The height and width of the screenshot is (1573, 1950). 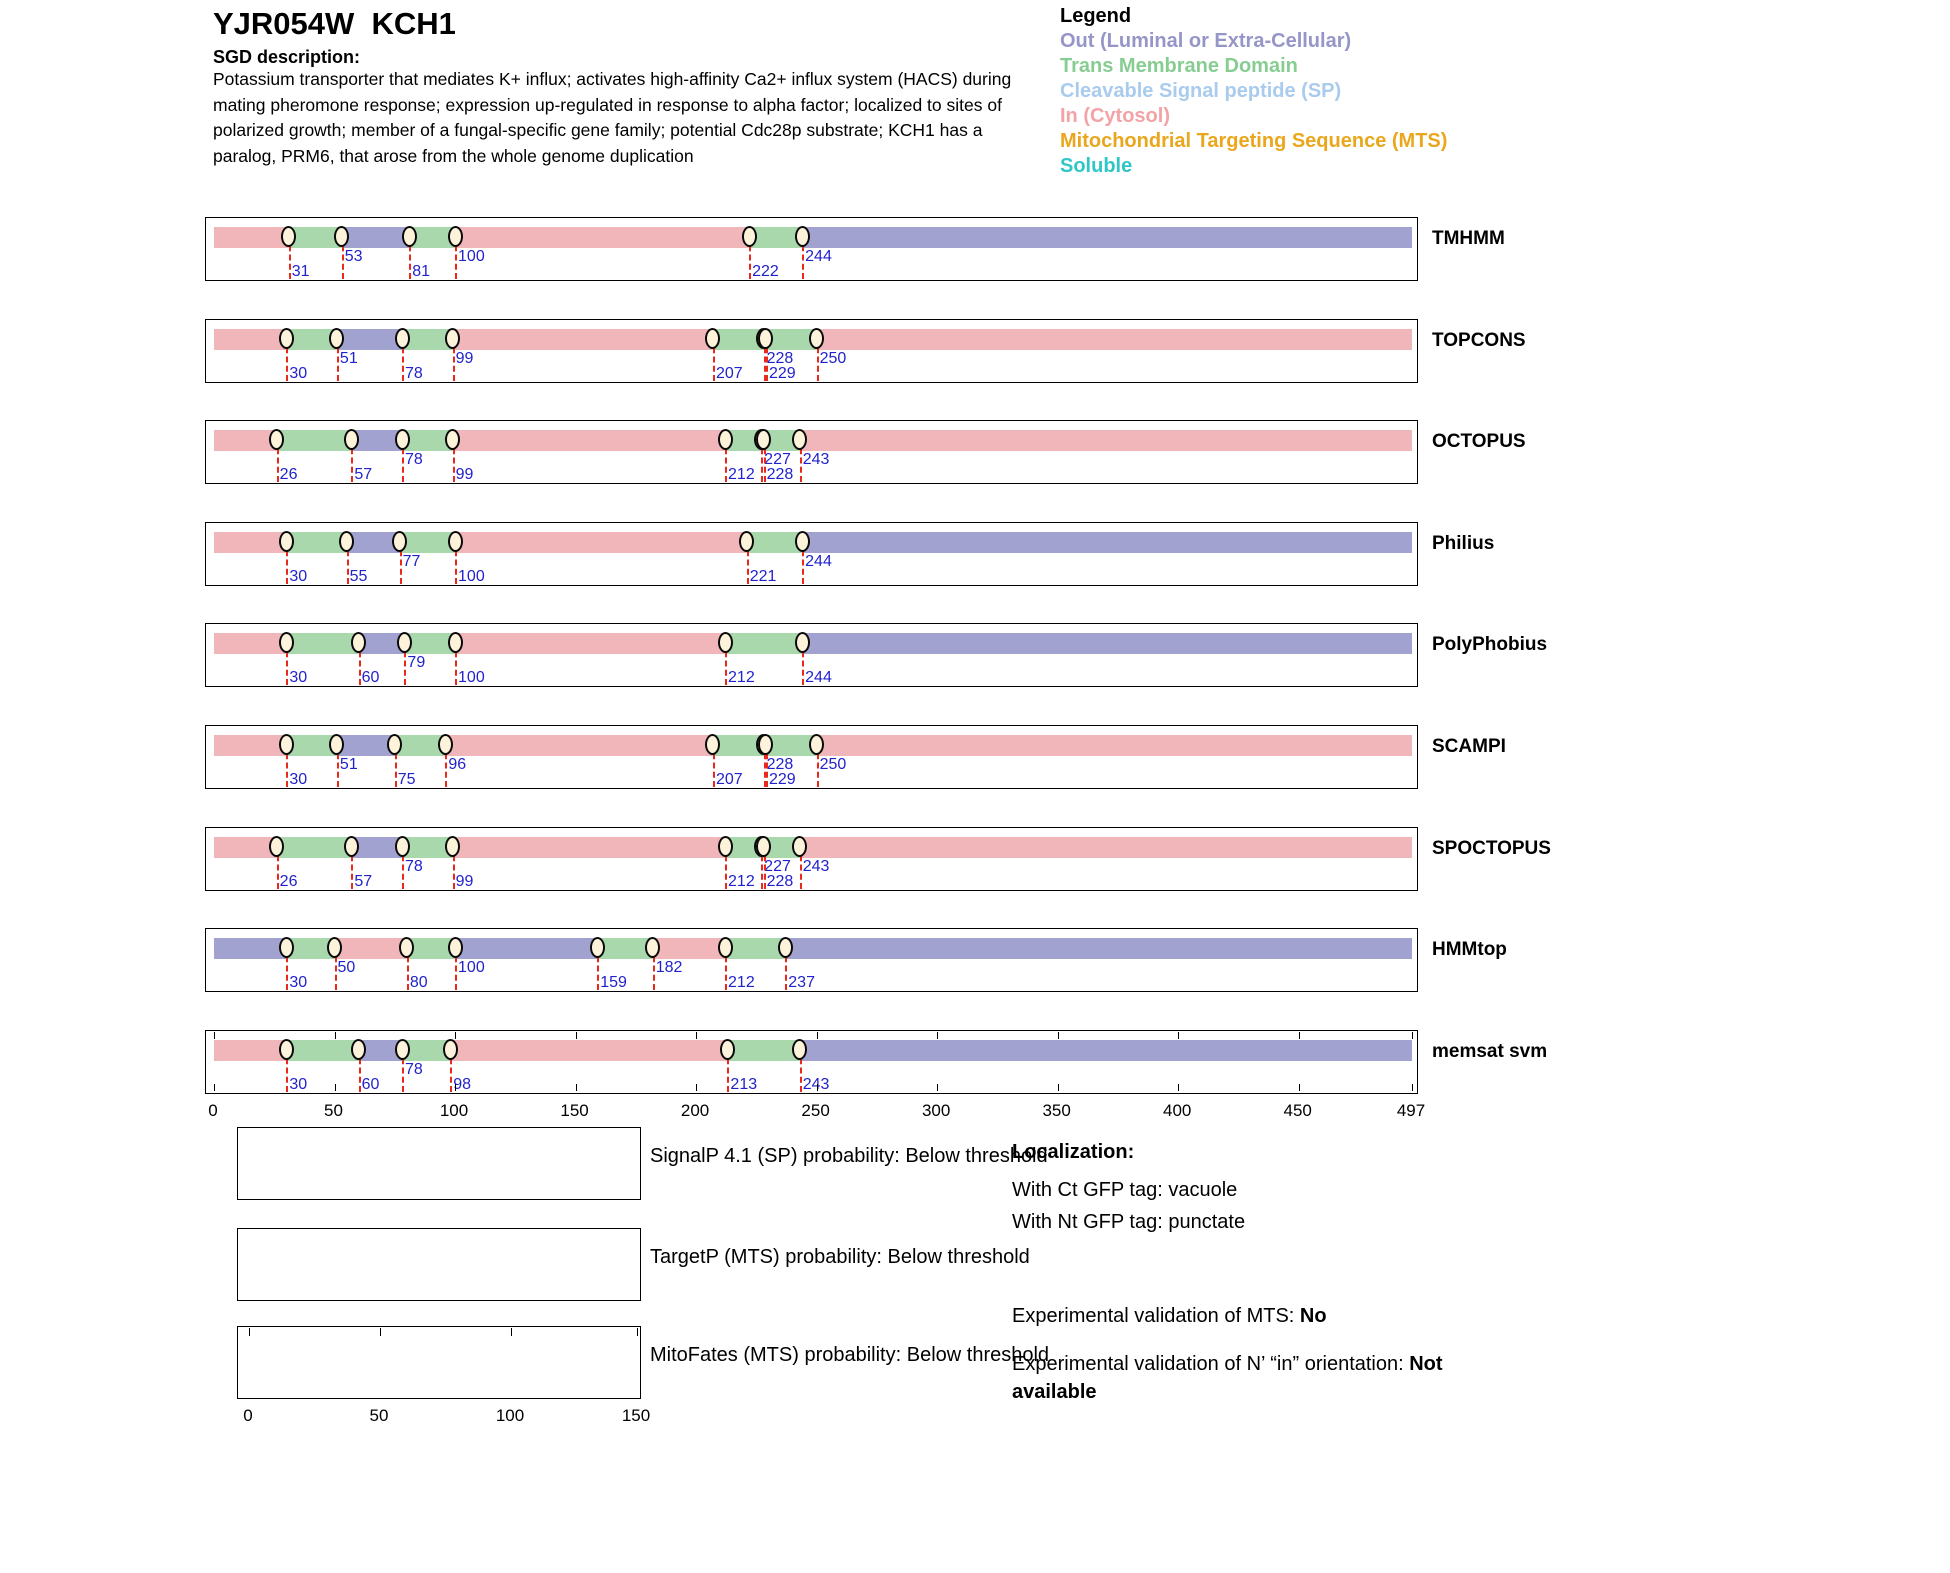 What do you see at coordinates (334, 23) in the screenshot?
I see `page-title: YJR054W KCH1` at bounding box center [334, 23].